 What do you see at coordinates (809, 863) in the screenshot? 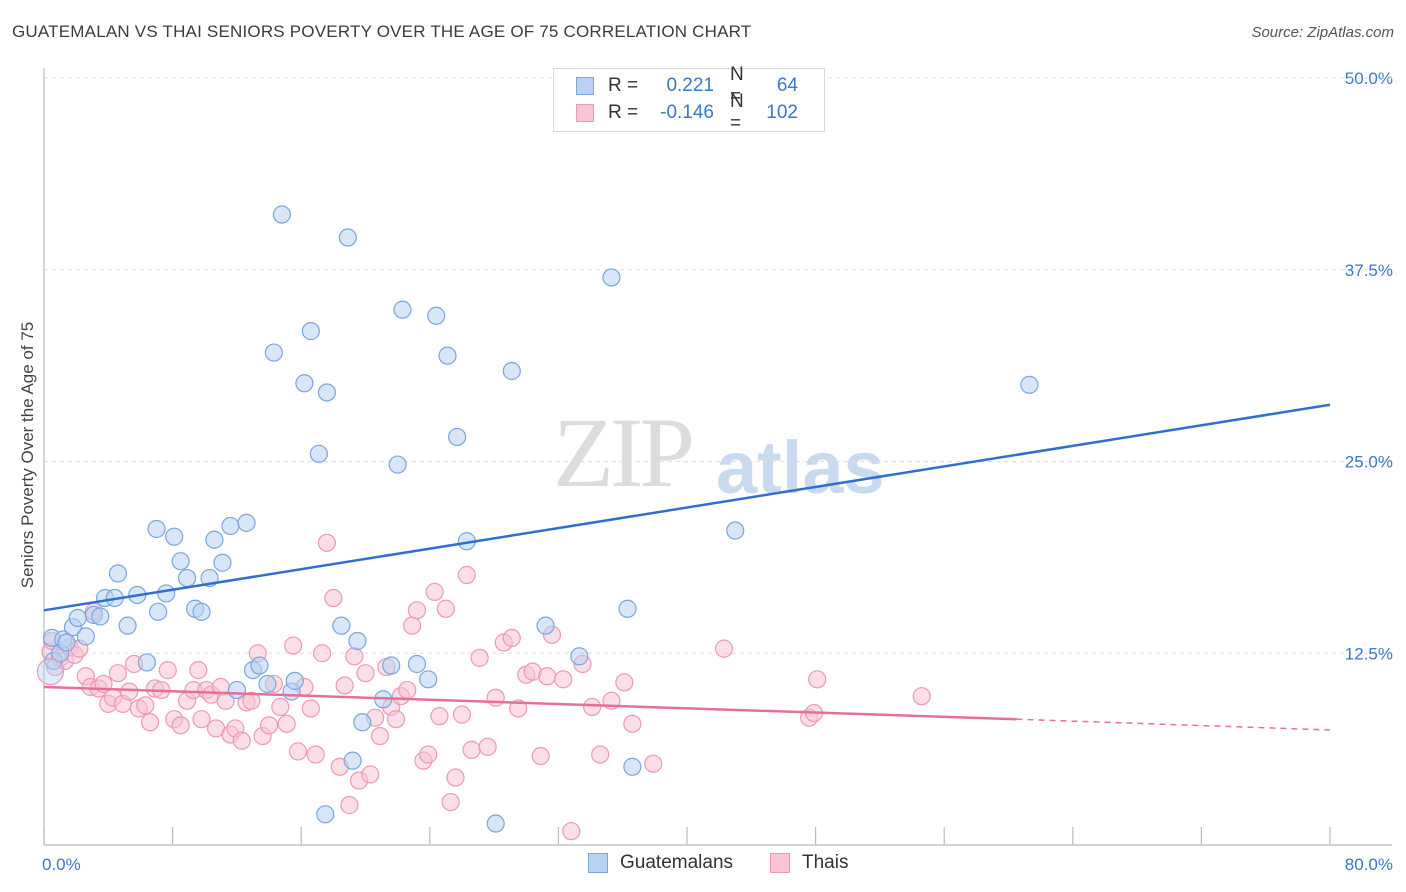
I see `legend-item-thais: Thais` at bounding box center [809, 863].